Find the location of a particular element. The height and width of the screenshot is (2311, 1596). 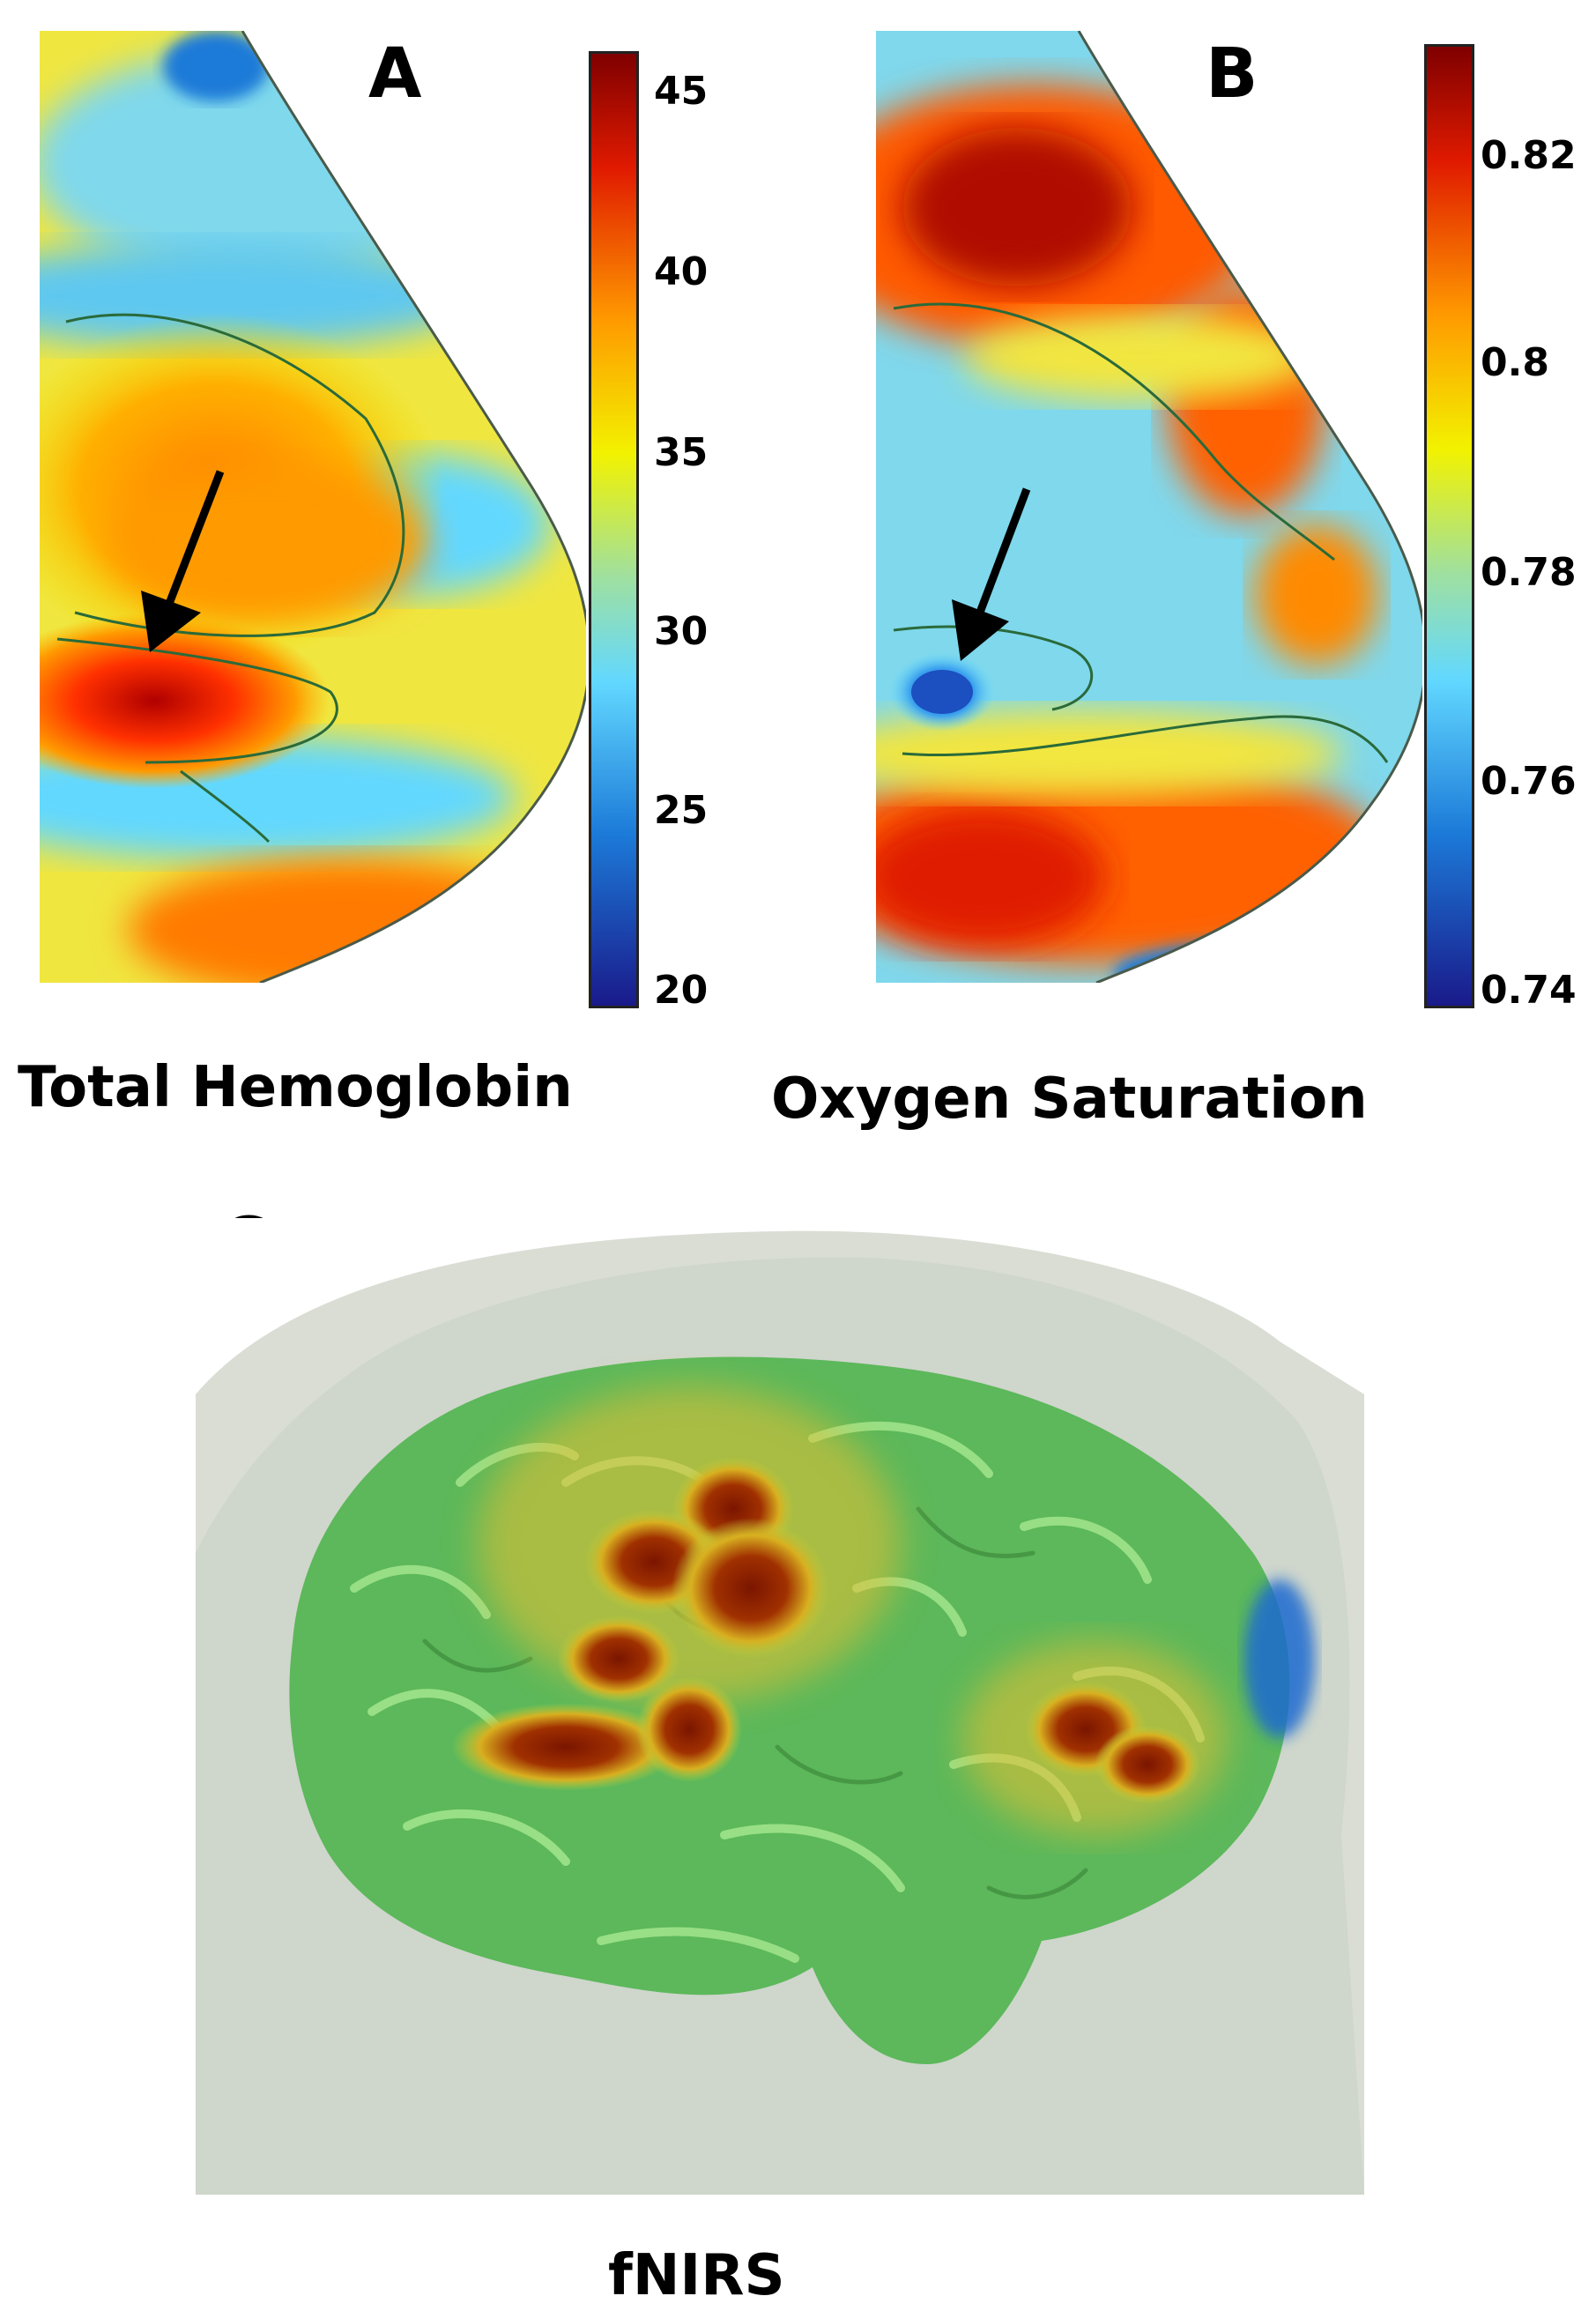

panel-letter-a: A is located at coordinates (395, 74).